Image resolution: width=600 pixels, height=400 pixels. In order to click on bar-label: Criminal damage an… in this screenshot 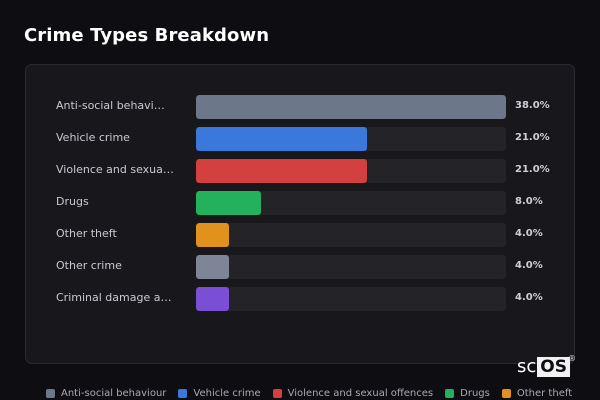, I will do `click(115, 297)`.